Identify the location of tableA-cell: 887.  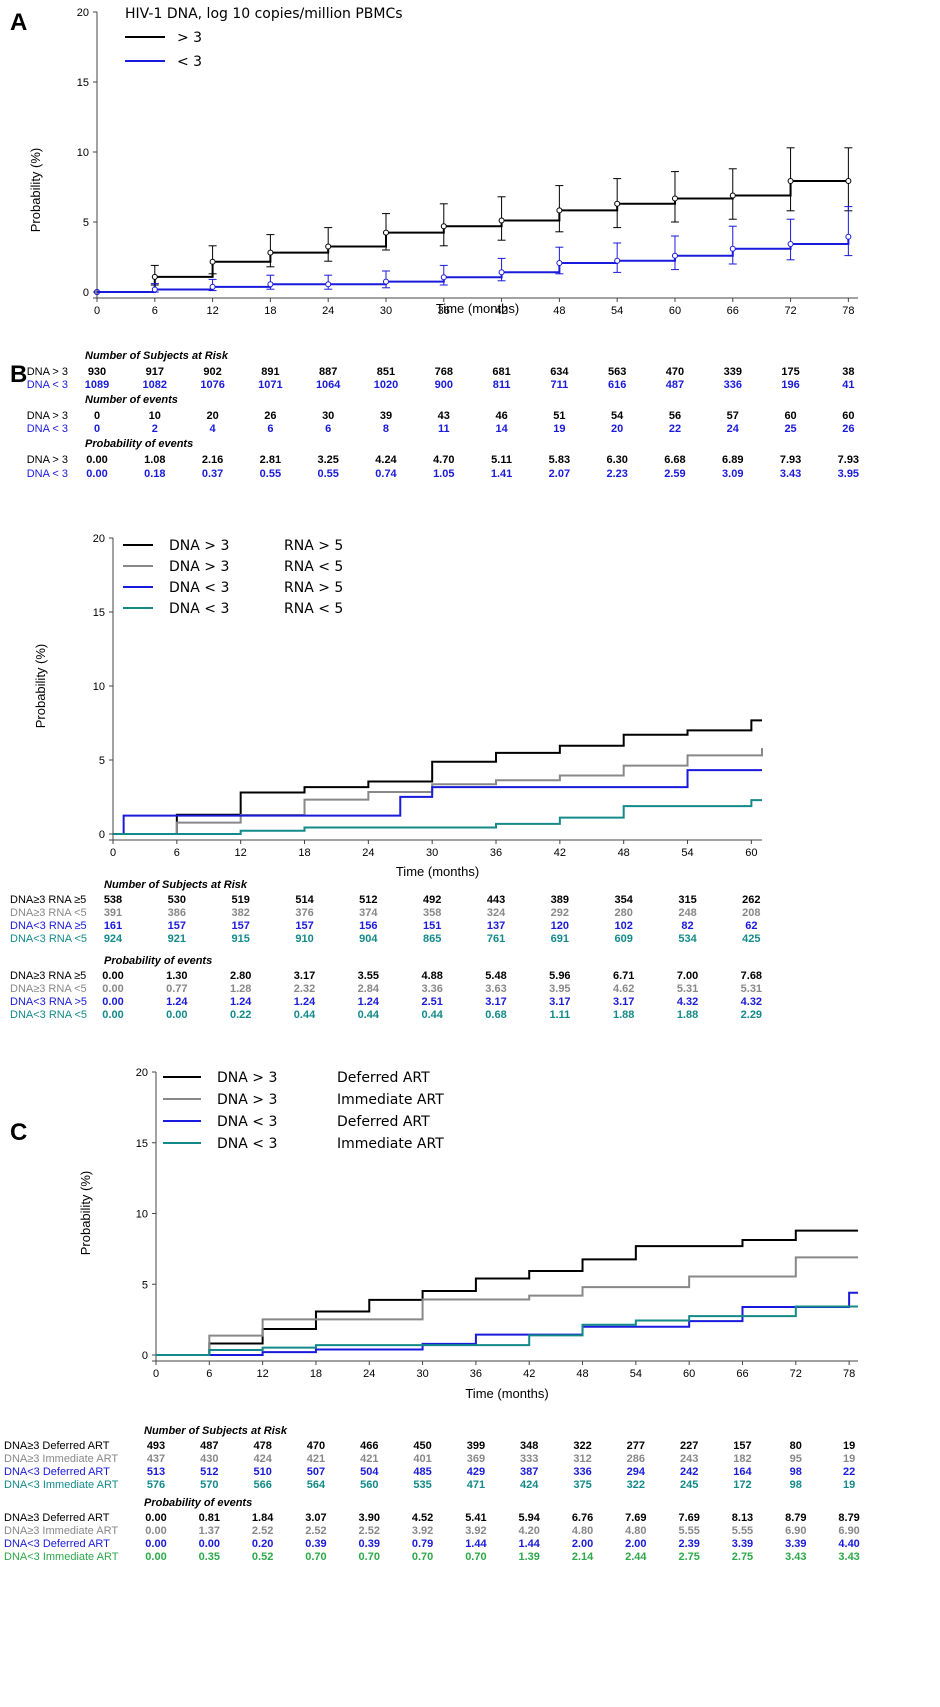
(328, 372).